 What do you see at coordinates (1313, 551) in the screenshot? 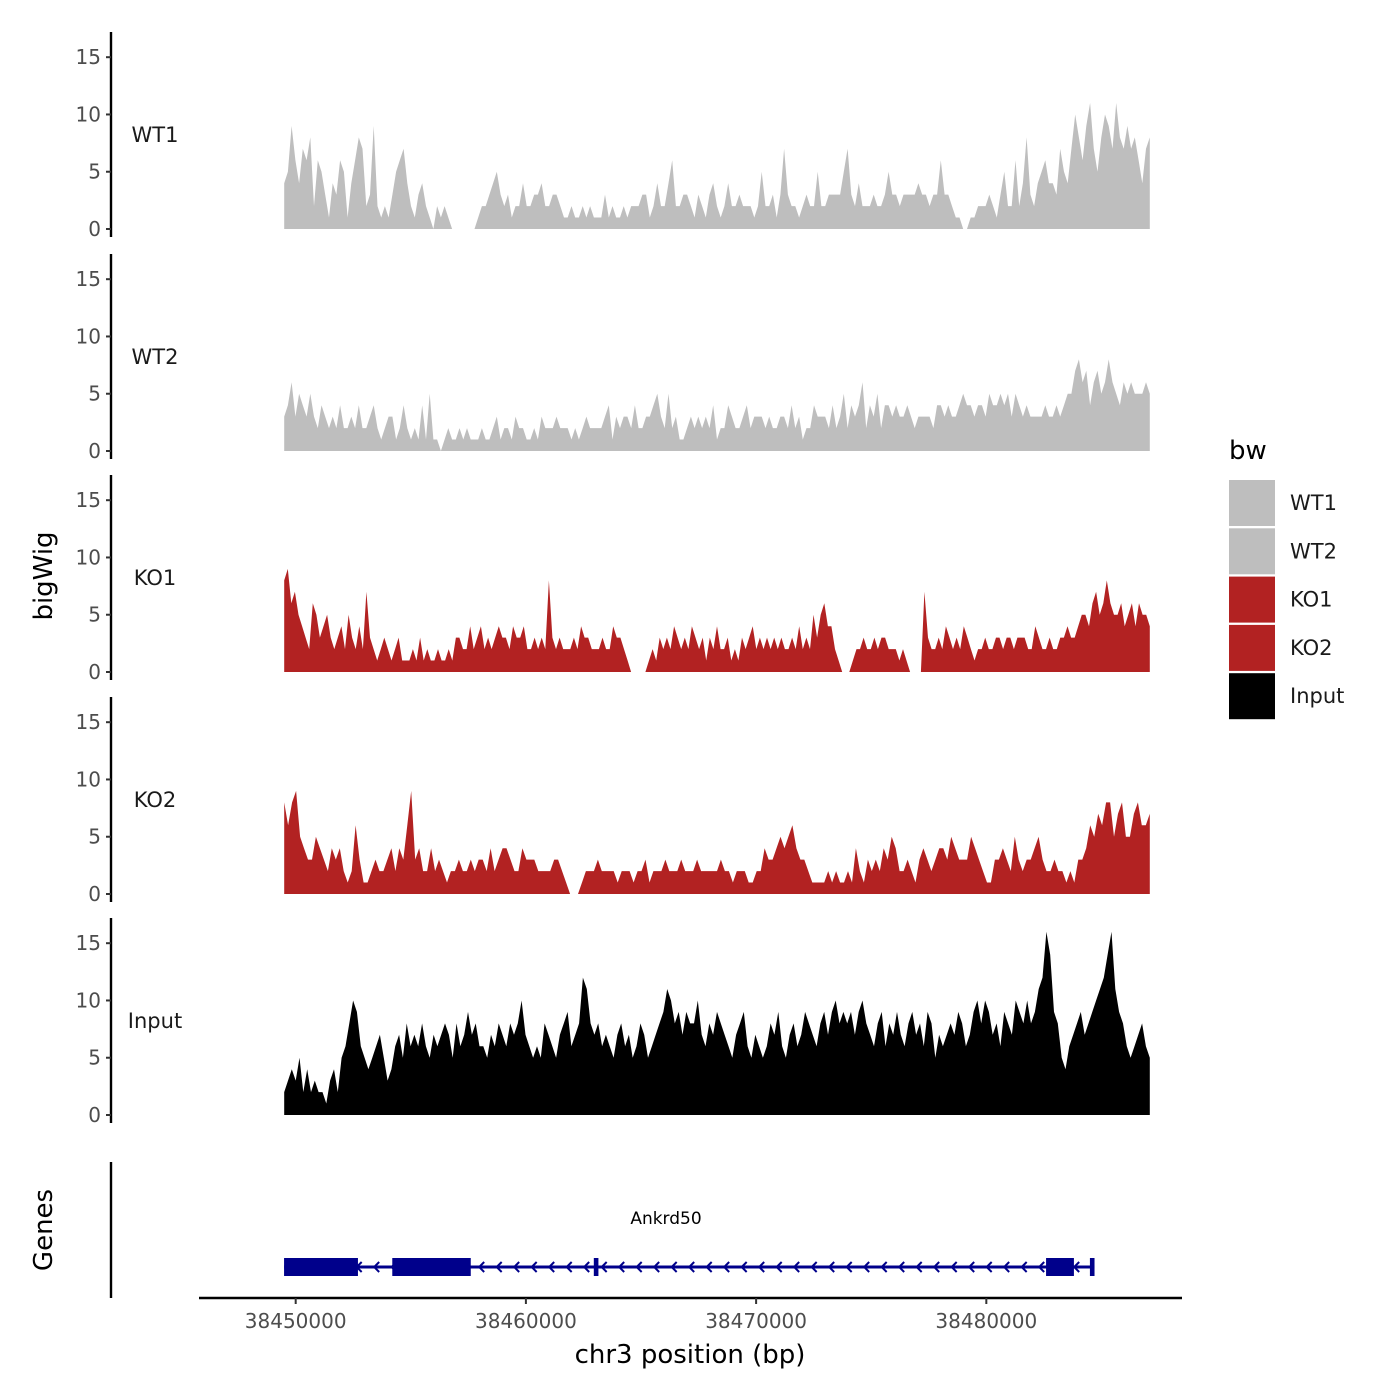
I see `legend-label-wt2: WT2` at bounding box center [1313, 551].